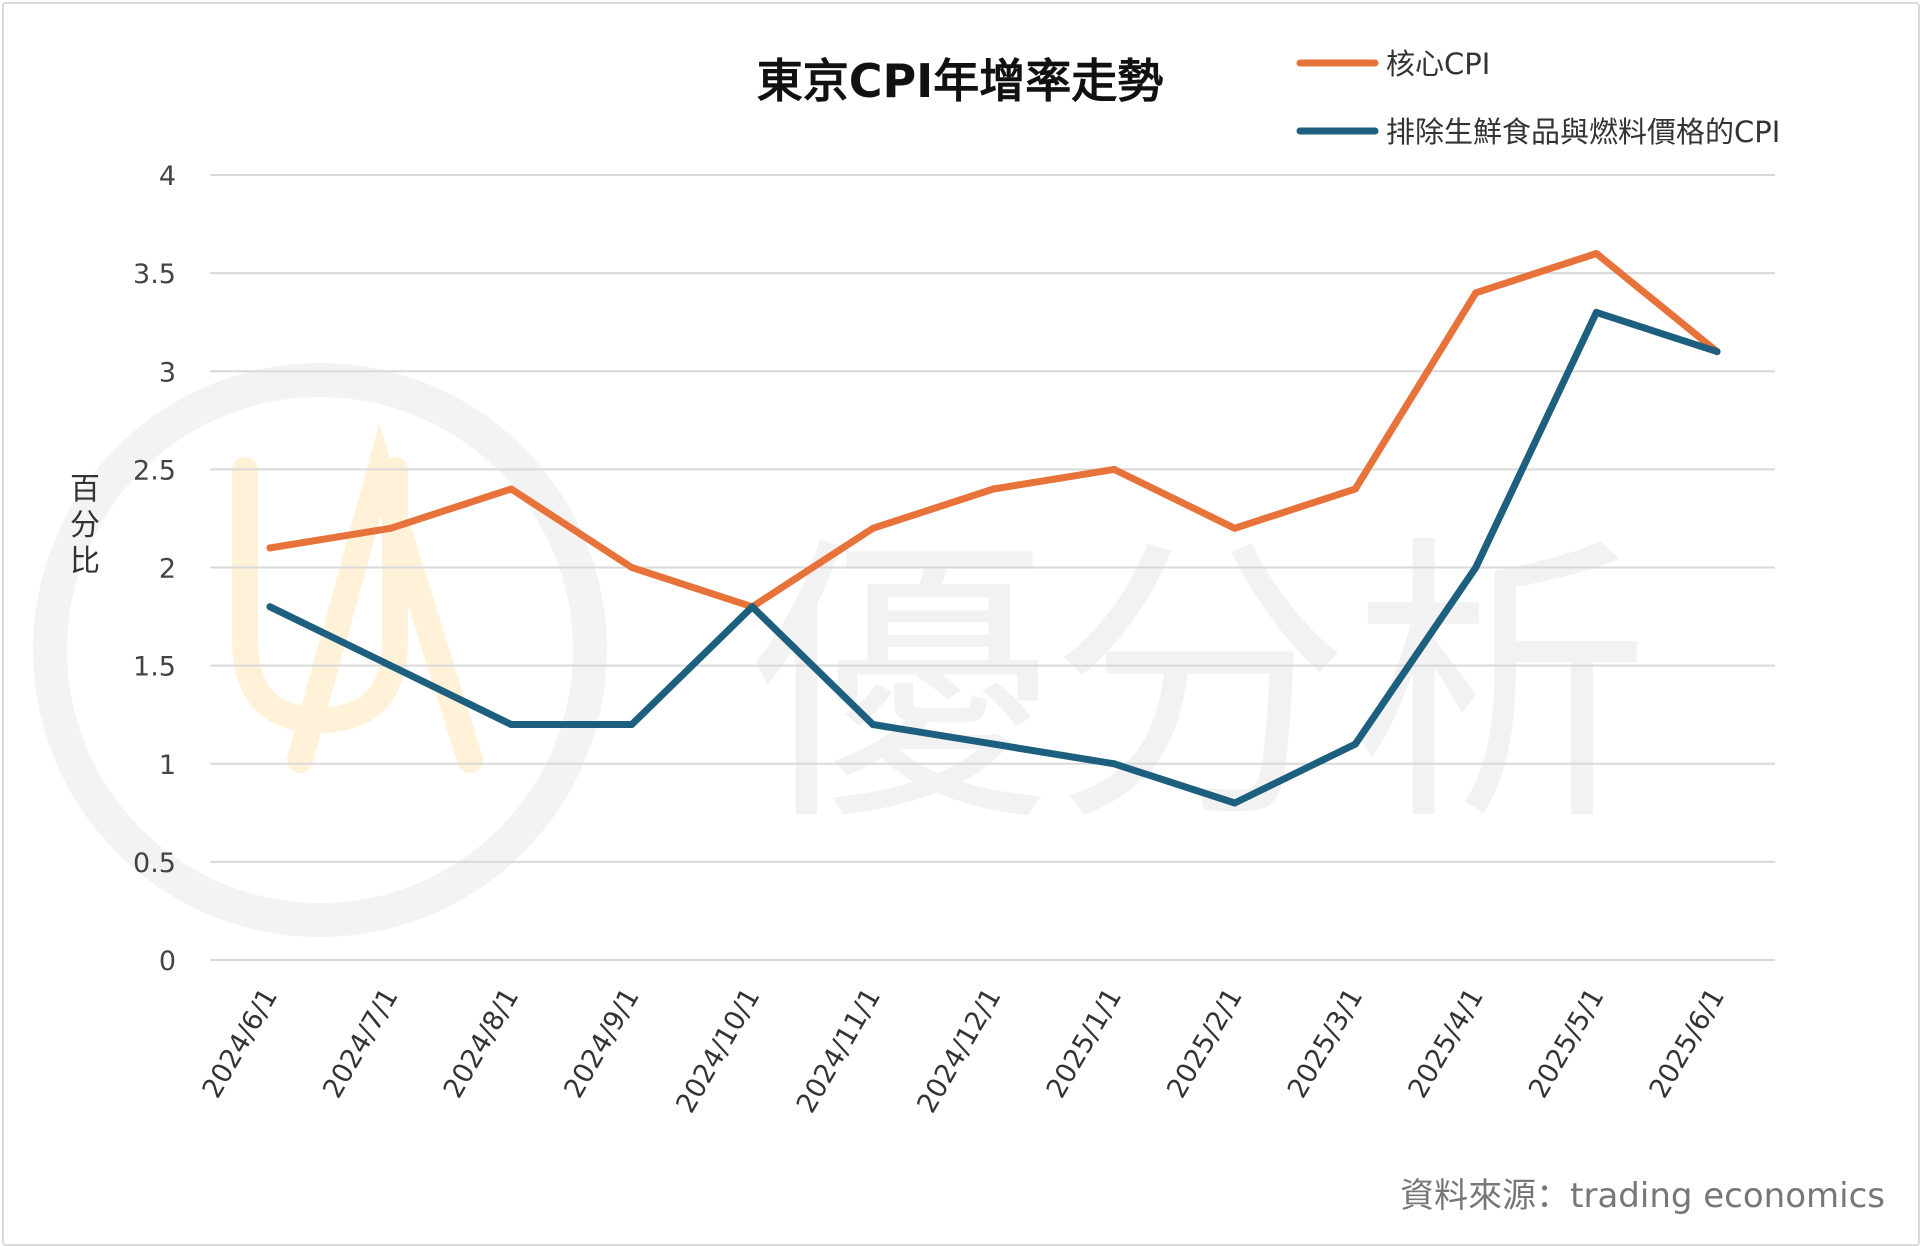 The height and width of the screenshot is (1246, 1920). Describe the element at coordinates (960, 81) in the screenshot. I see `chart-title: 東京CPI年增率走勢` at that location.